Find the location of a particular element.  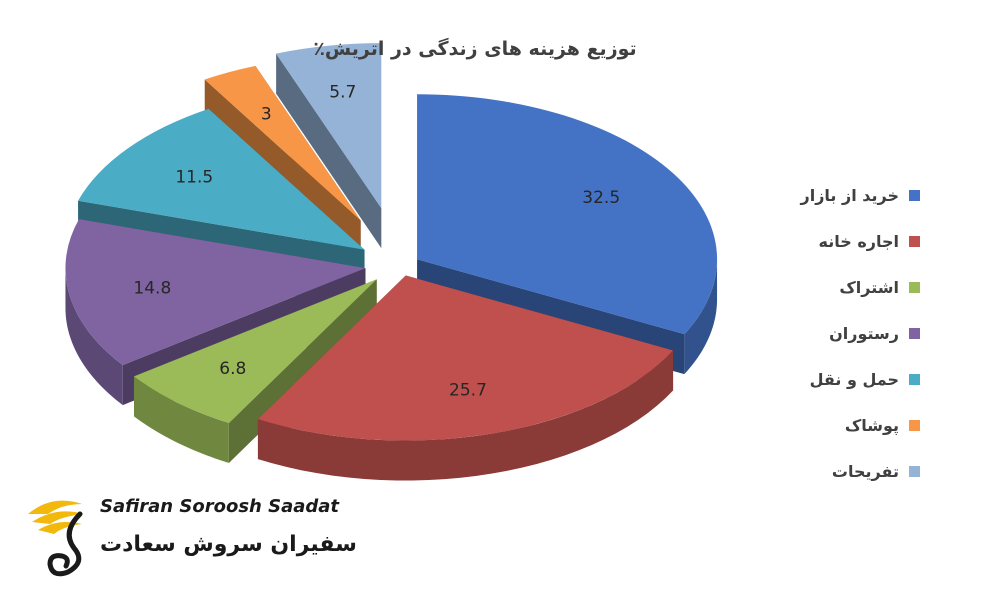

legend-item-2: اشتراک is located at coordinates (850, 287).